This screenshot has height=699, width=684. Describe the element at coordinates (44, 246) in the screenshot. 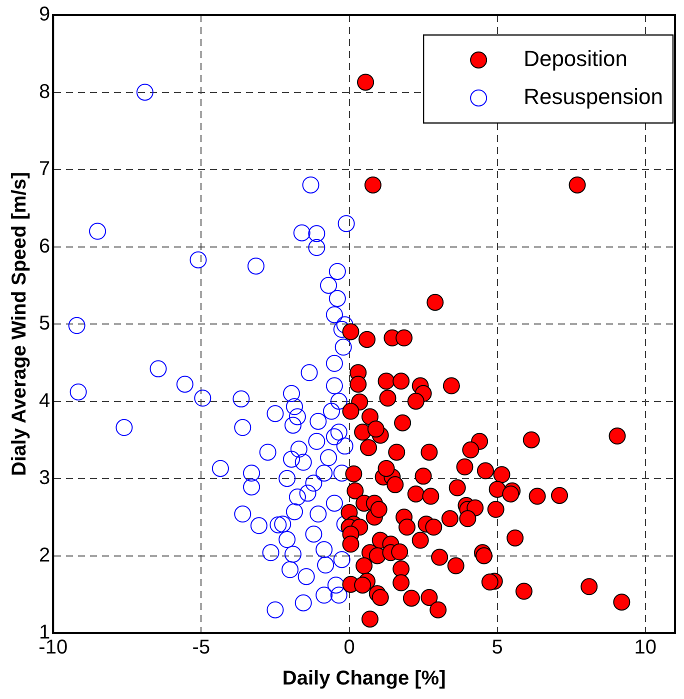

I see `y-tick-label: 6` at that location.